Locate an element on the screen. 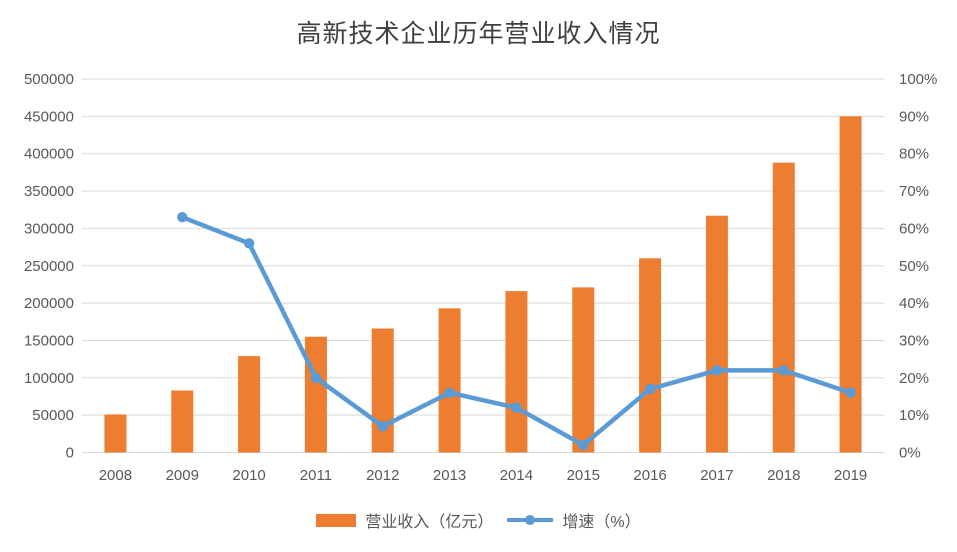 This screenshot has height=552, width=957. left-axis-tick-label: 150000 is located at coordinates (49, 340).